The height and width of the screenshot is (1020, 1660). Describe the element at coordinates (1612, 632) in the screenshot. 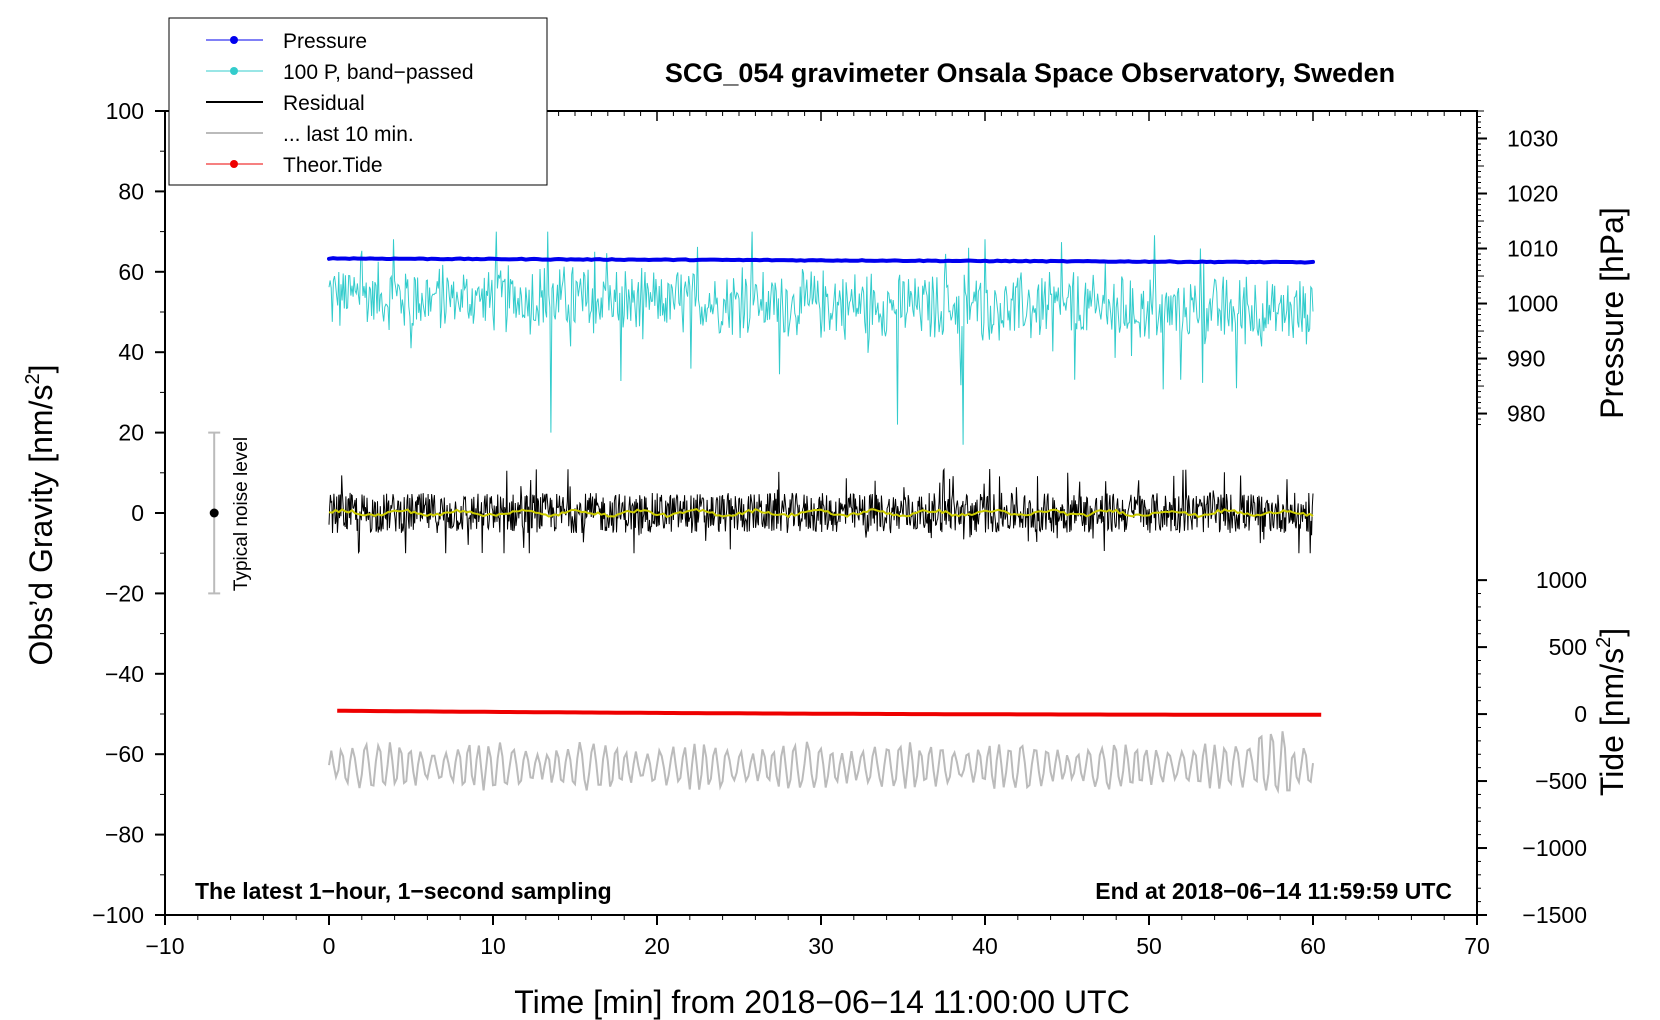

I see `tide-axis-title-end: ]` at that location.